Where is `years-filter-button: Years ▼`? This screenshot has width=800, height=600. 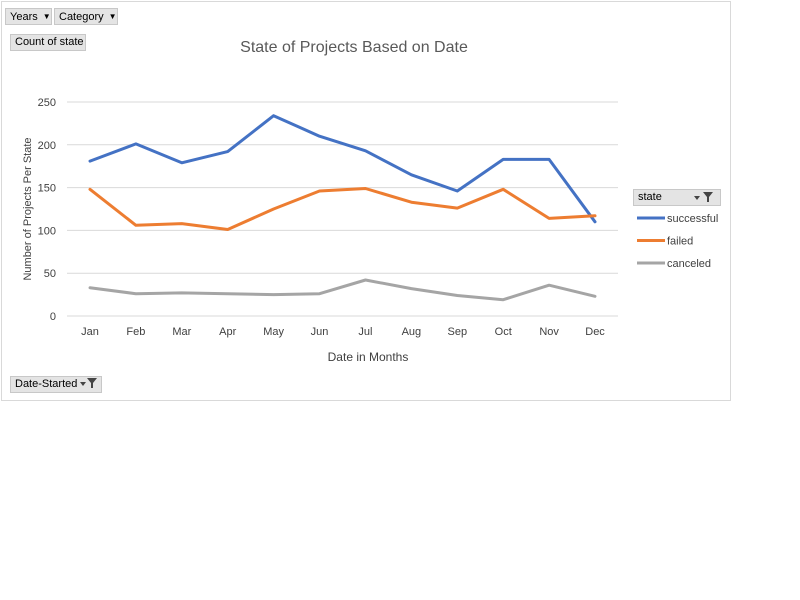 years-filter-button: Years ▼ is located at coordinates (28, 16).